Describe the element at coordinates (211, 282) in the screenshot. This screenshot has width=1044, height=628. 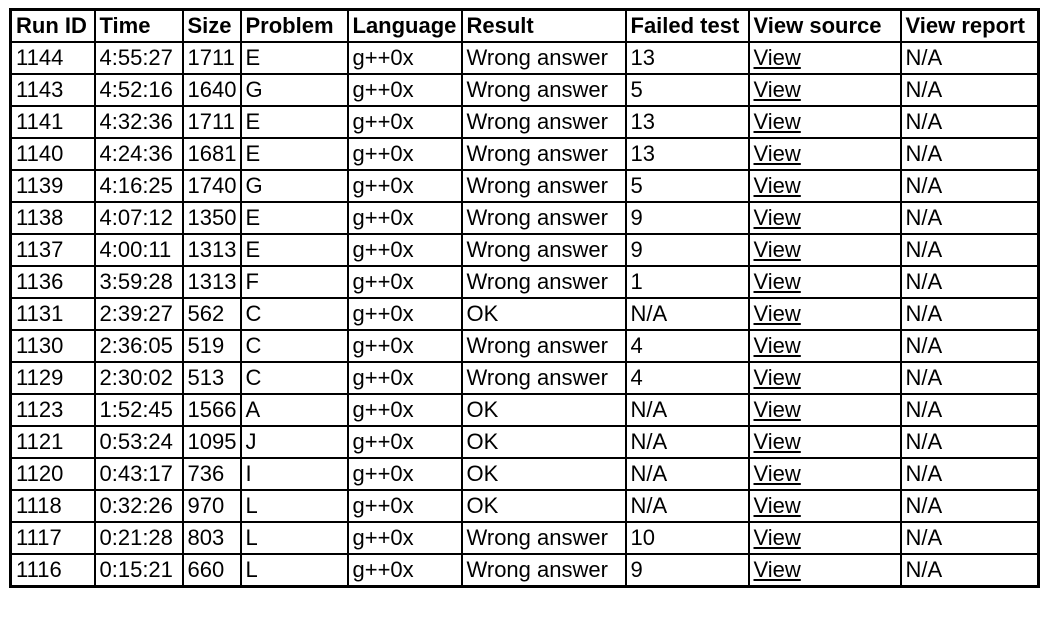
I see `cell-size: 1313` at that location.